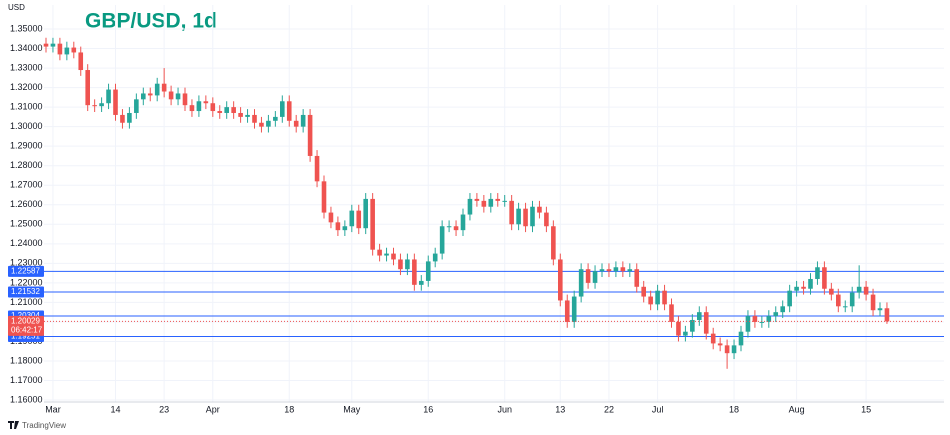 The width and height of the screenshot is (950, 435). What do you see at coordinates (26, 360) in the screenshot?
I see `y-tick-label: 1.18000` at bounding box center [26, 360].